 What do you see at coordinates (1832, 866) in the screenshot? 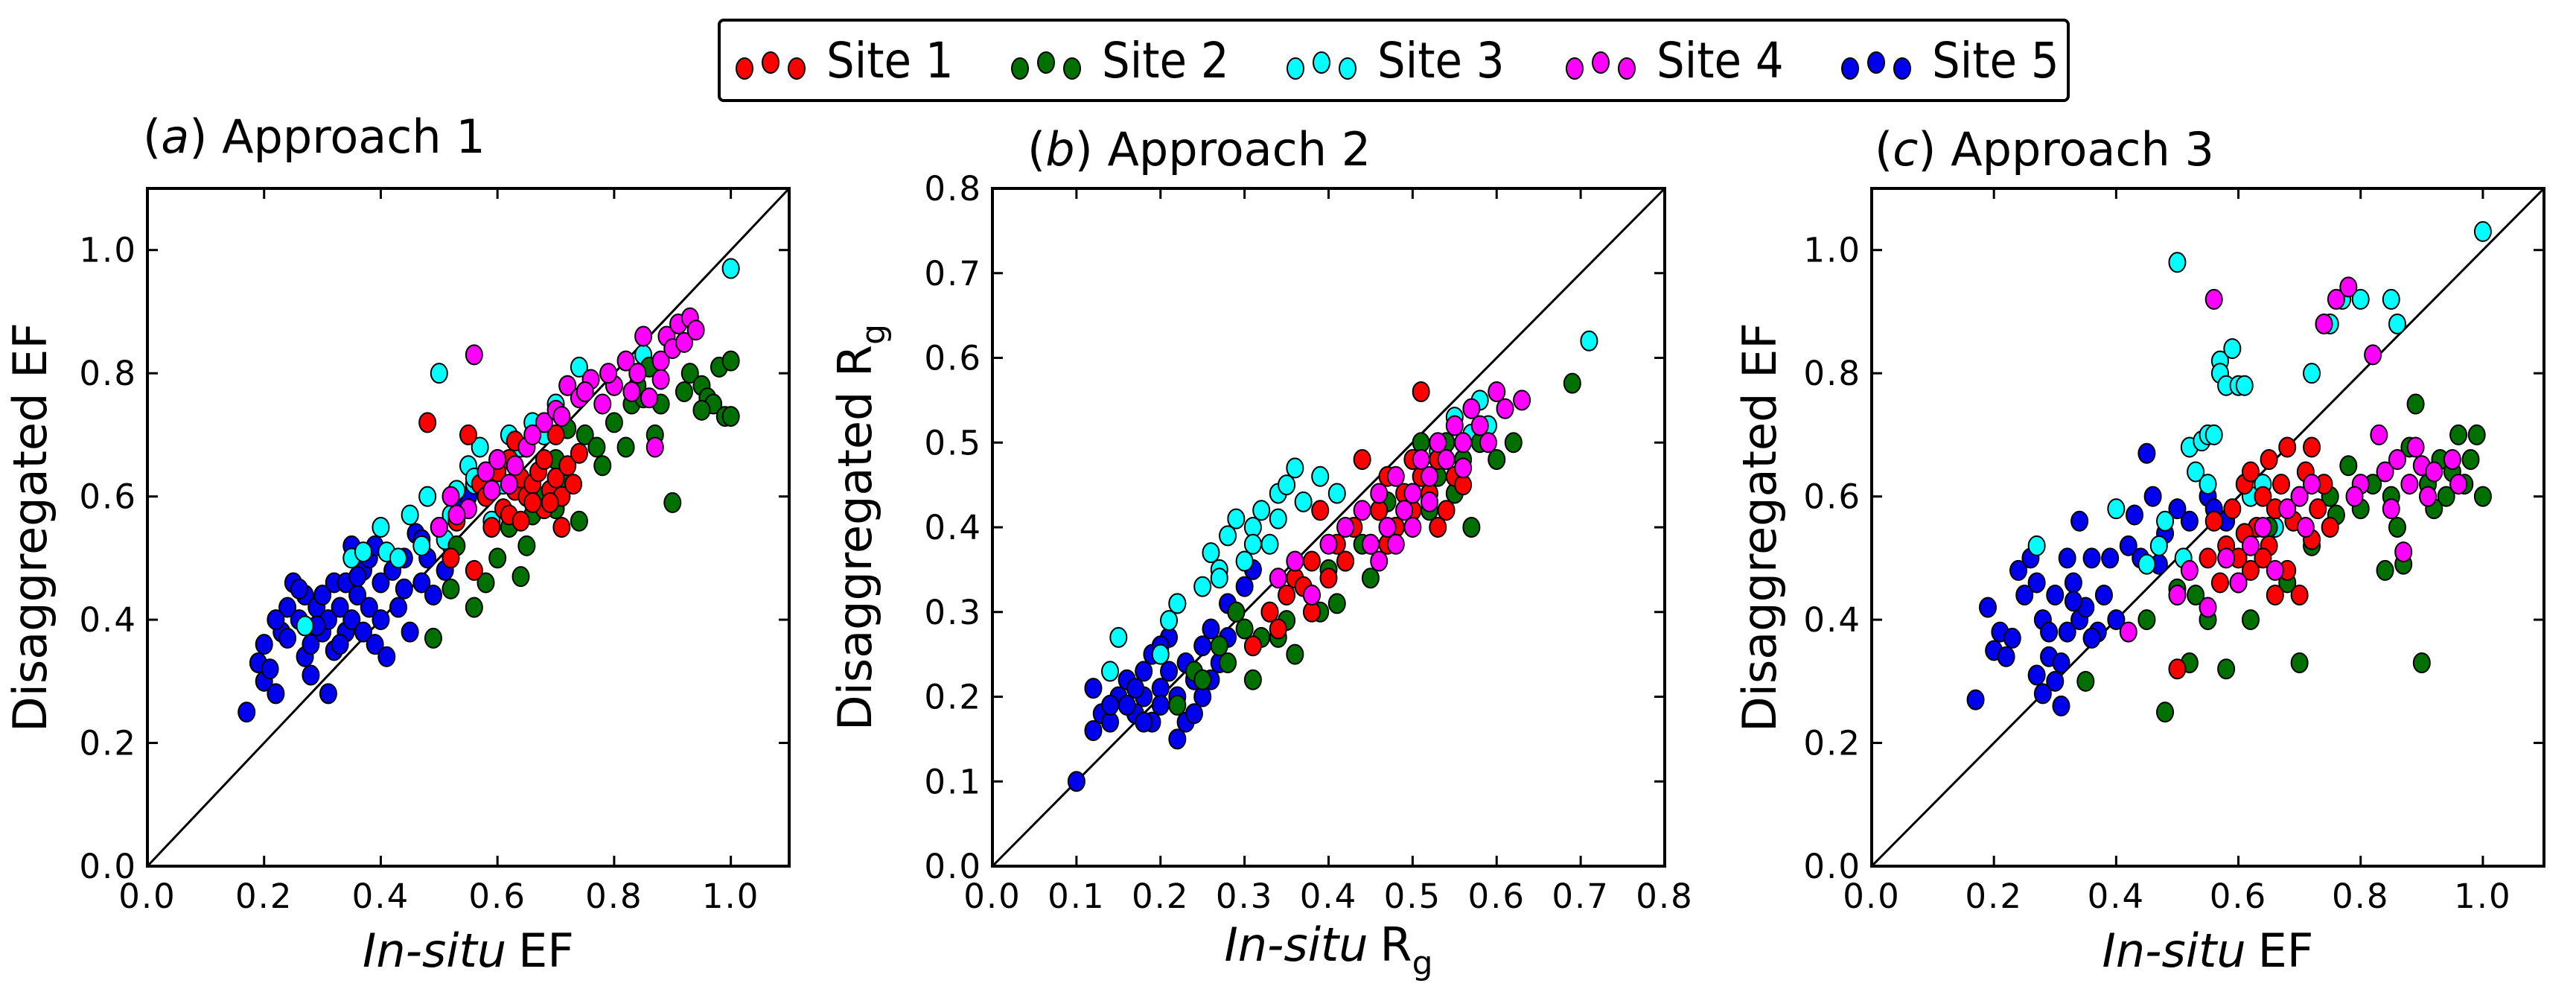
I see `y-tick-label: 0.0` at bounding box center [1832, 866].